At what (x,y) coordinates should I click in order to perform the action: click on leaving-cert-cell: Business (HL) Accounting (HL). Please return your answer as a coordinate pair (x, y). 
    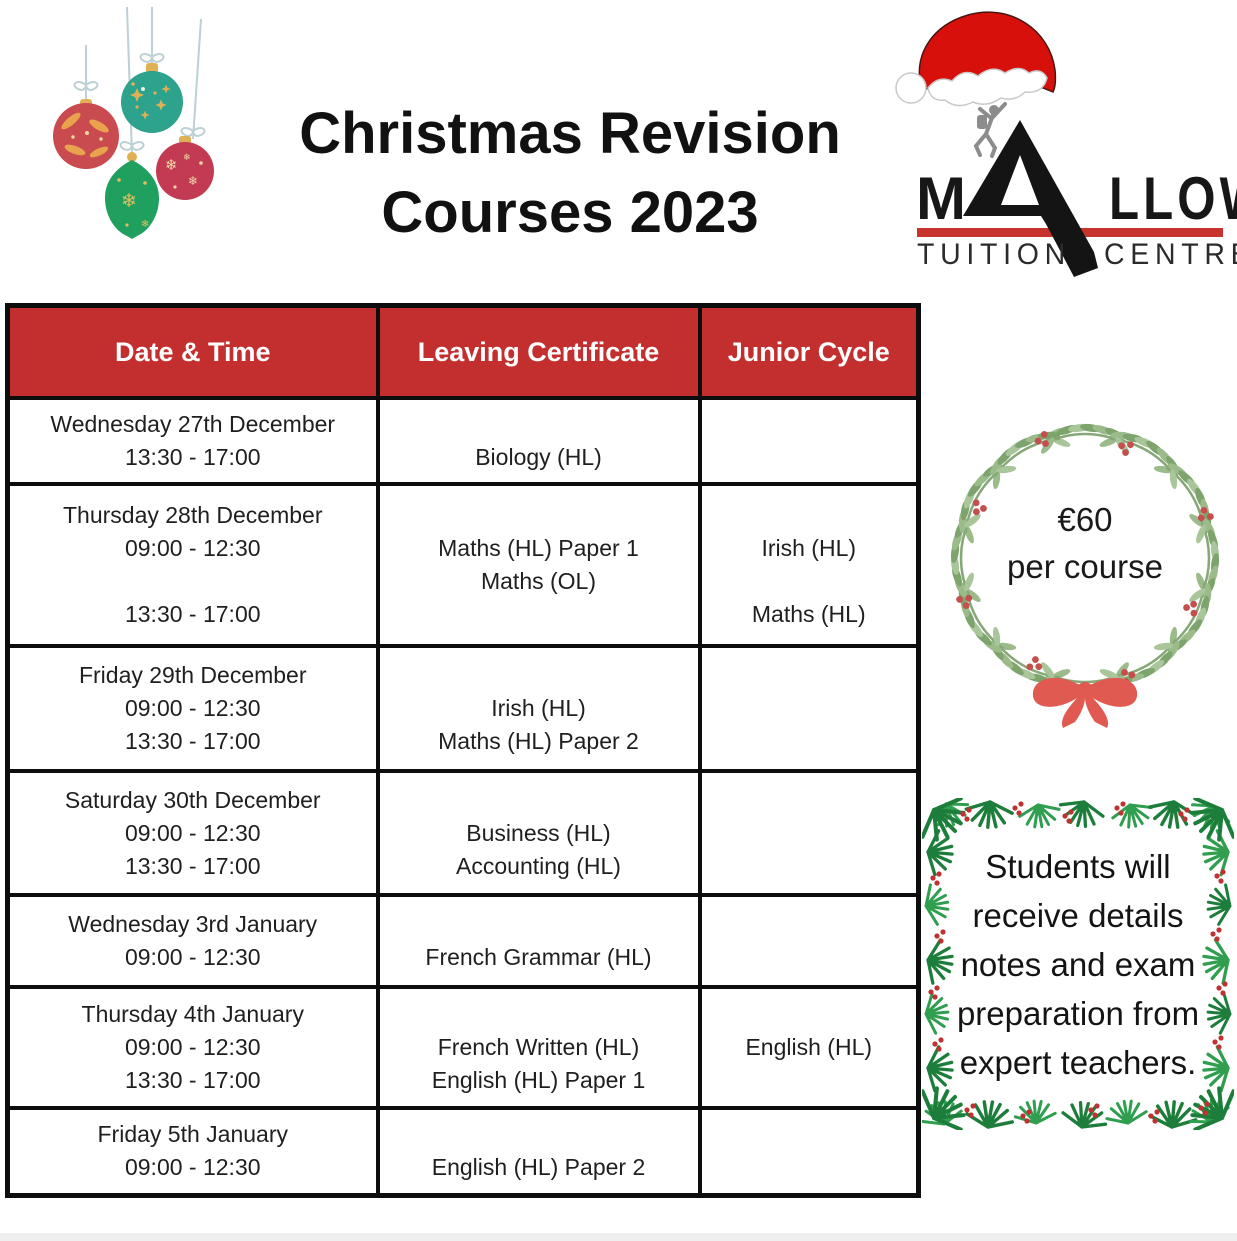
    Looking at the image, I should click on (538, 833).